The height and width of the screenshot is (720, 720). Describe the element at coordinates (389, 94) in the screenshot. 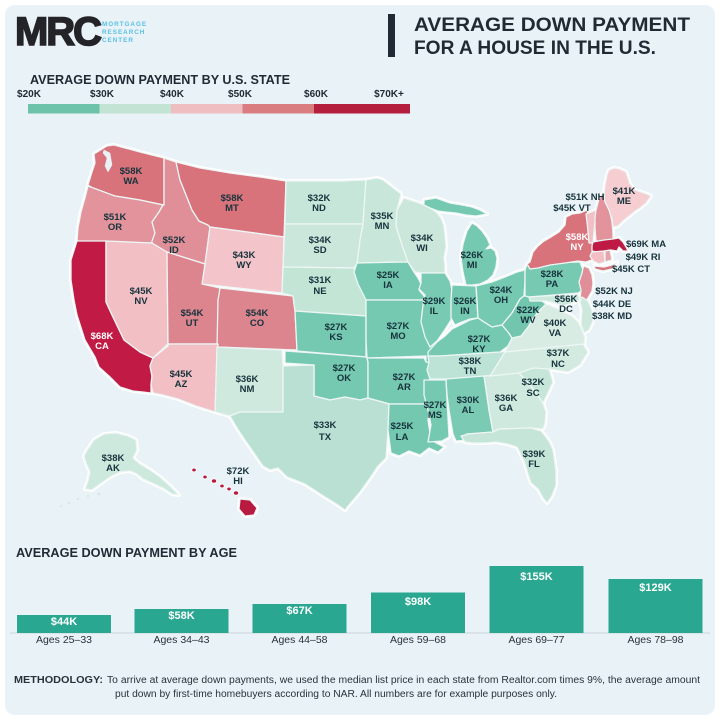

I see `svg-text: $70K+` at that location.